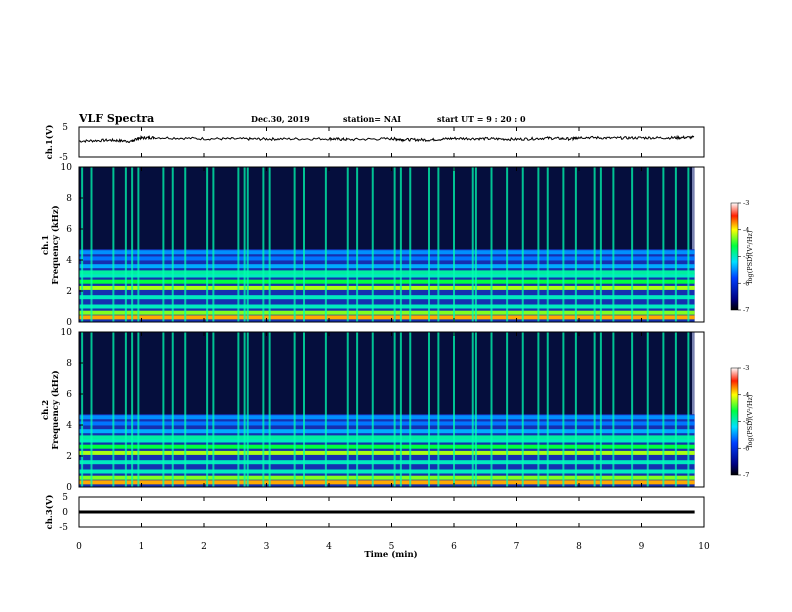 The width and height of the screenshot is (792, 612). I want to click on ch1-waveform-panel: 5 -5 ch.1(V), so click(374, 143).